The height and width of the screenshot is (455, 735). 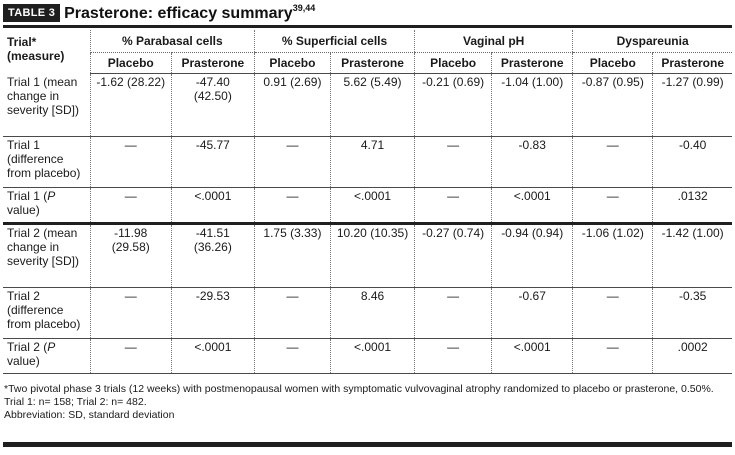 What do you see at coordinates (304, 8) in the screenshot?
I see `title-references: 39,44` at bounding box center [304, 8].